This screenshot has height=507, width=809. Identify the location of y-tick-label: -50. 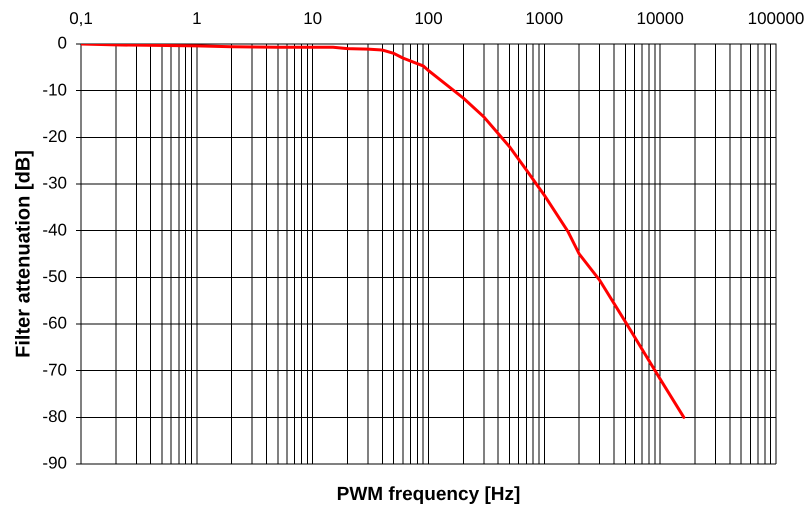
(54, 276).